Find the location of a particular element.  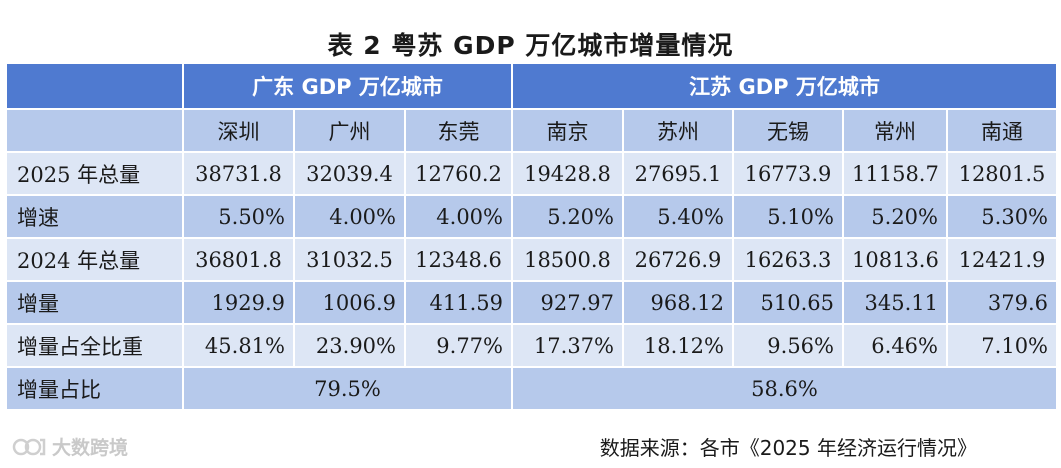

table-cell: 345.11 is located at coordinates (895, 302).